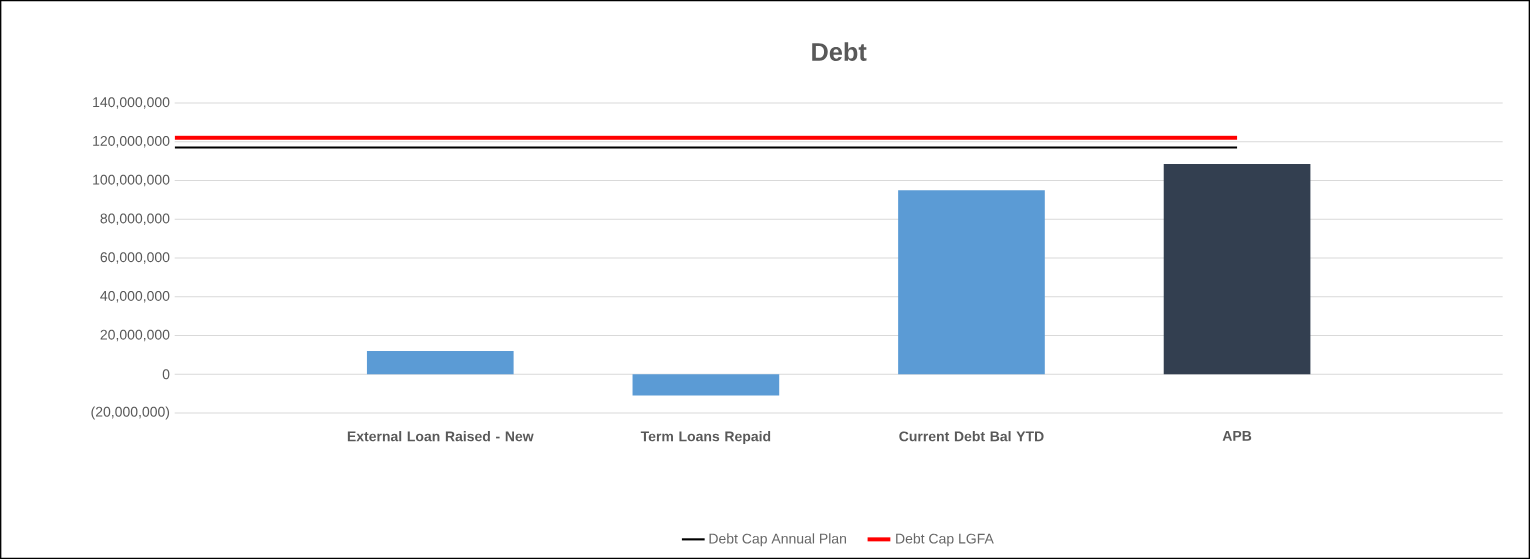  What do you see at coordinates (440, 436) in the screenshot?
I see `x-tick-label: External Loan Raised - New` at bounding box center [440, 436].